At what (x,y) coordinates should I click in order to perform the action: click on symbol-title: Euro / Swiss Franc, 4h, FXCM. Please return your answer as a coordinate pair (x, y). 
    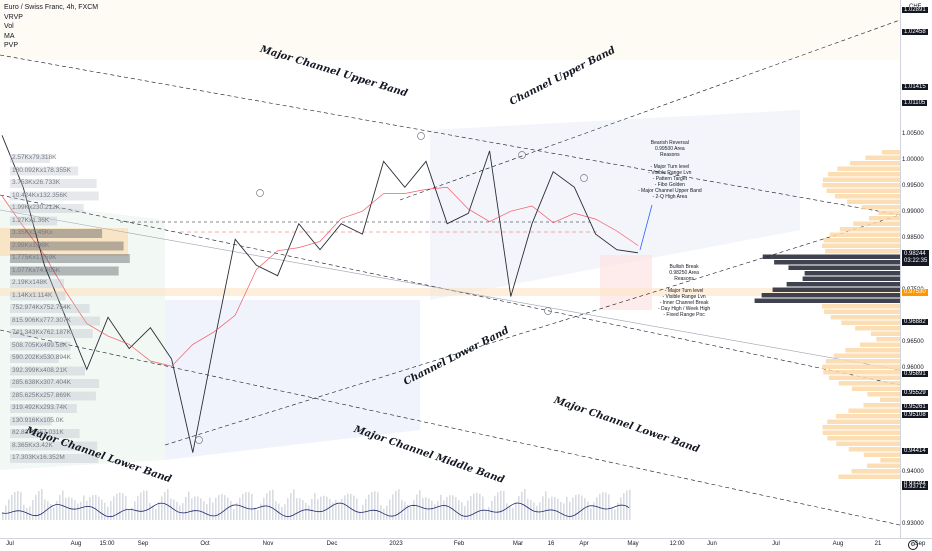
    Looking at the image, I should click on (51, 7).